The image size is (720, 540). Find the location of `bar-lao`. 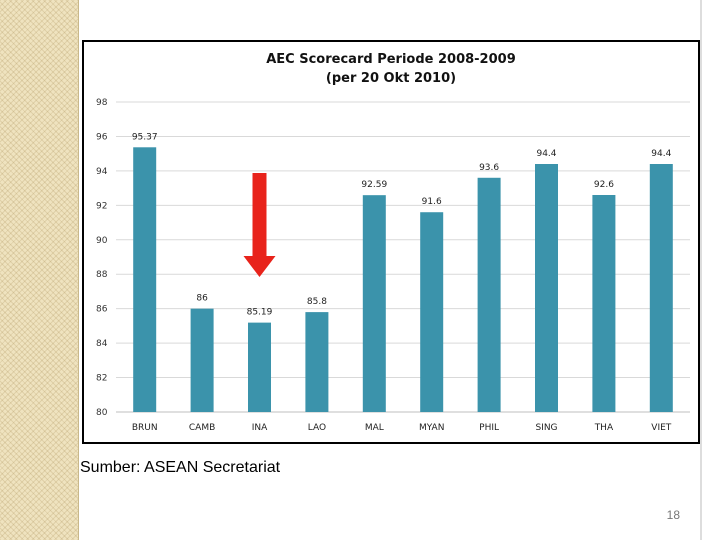

bar-lao is located at coordinates (317, 362).